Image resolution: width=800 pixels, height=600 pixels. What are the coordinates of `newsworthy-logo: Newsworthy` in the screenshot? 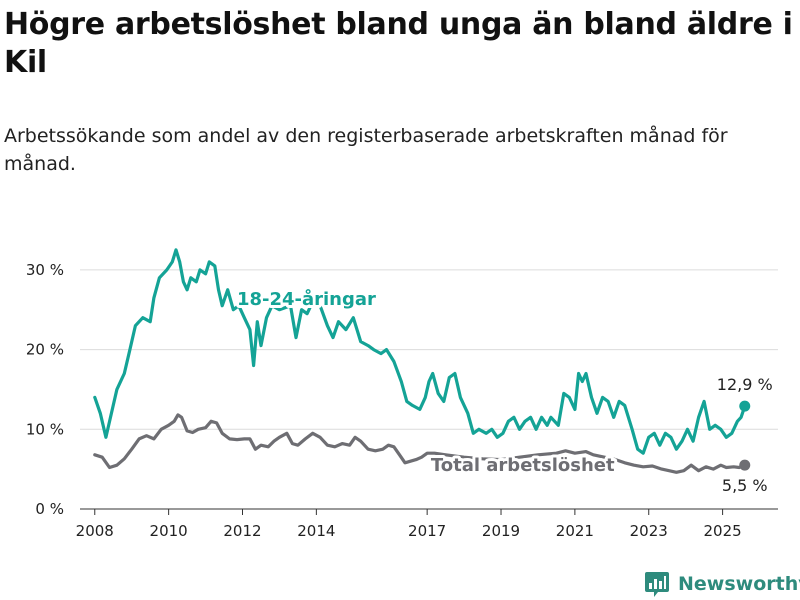 It's located at (722, 584).